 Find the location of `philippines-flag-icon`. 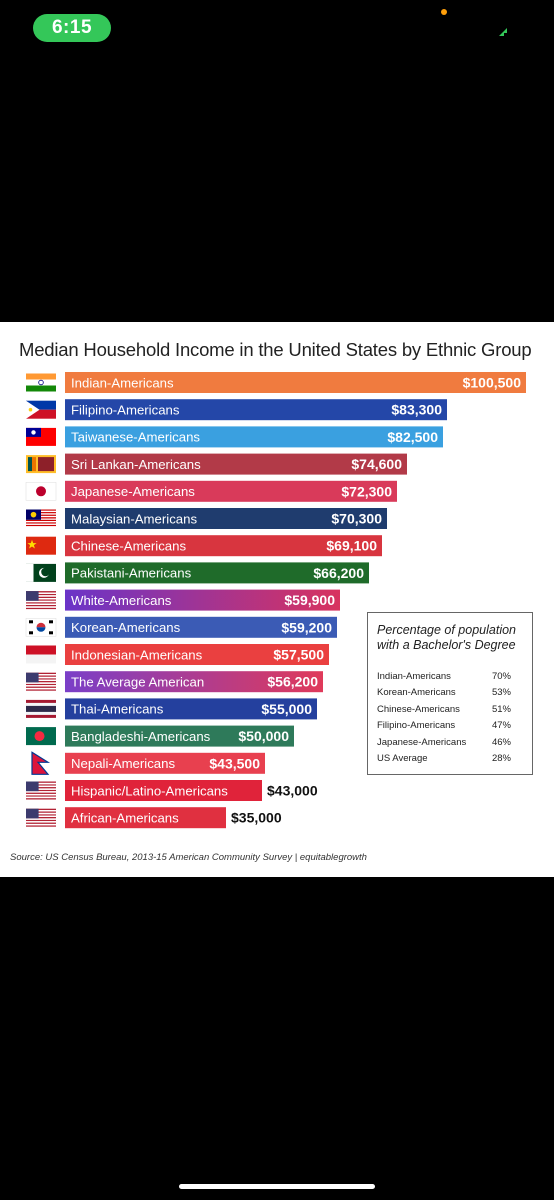

philippines-flag-icon is located at coordinates (41, 409).